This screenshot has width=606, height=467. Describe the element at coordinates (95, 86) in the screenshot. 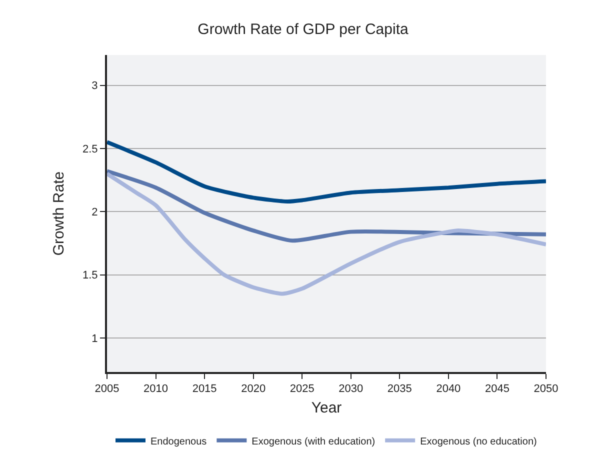

I see `y-tick-label: 3` at that location.